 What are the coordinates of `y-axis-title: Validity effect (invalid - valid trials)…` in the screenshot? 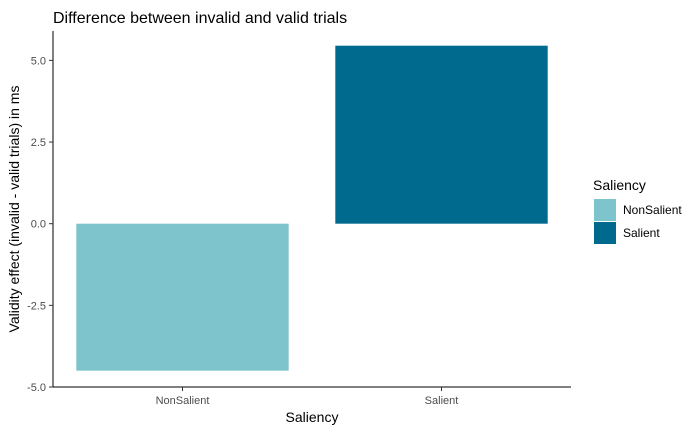 It's located at (14, 209).